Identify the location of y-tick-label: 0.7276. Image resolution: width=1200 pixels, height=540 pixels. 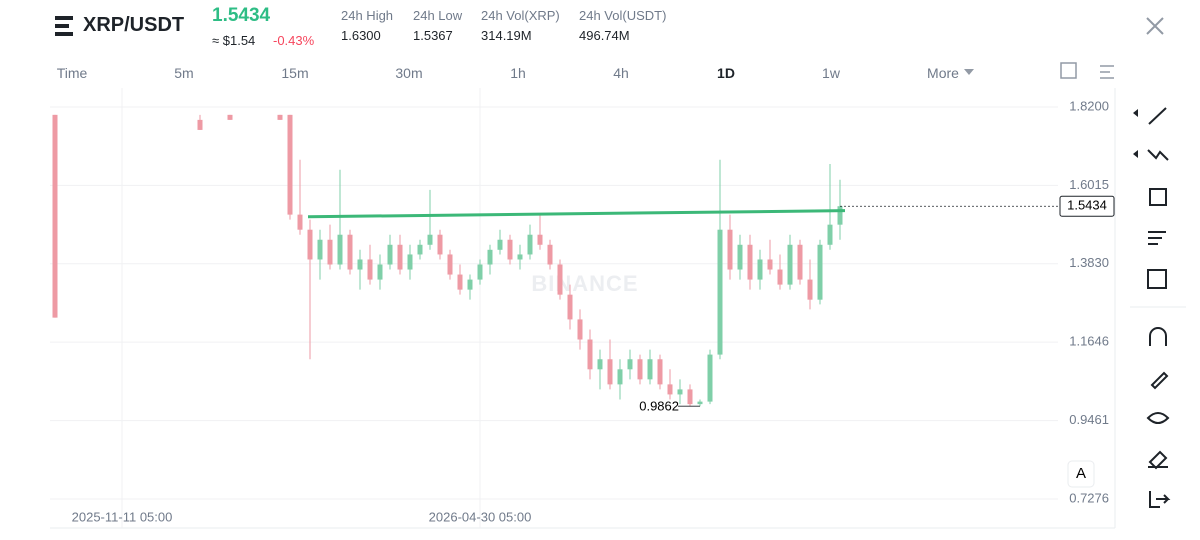
(1089, 497).